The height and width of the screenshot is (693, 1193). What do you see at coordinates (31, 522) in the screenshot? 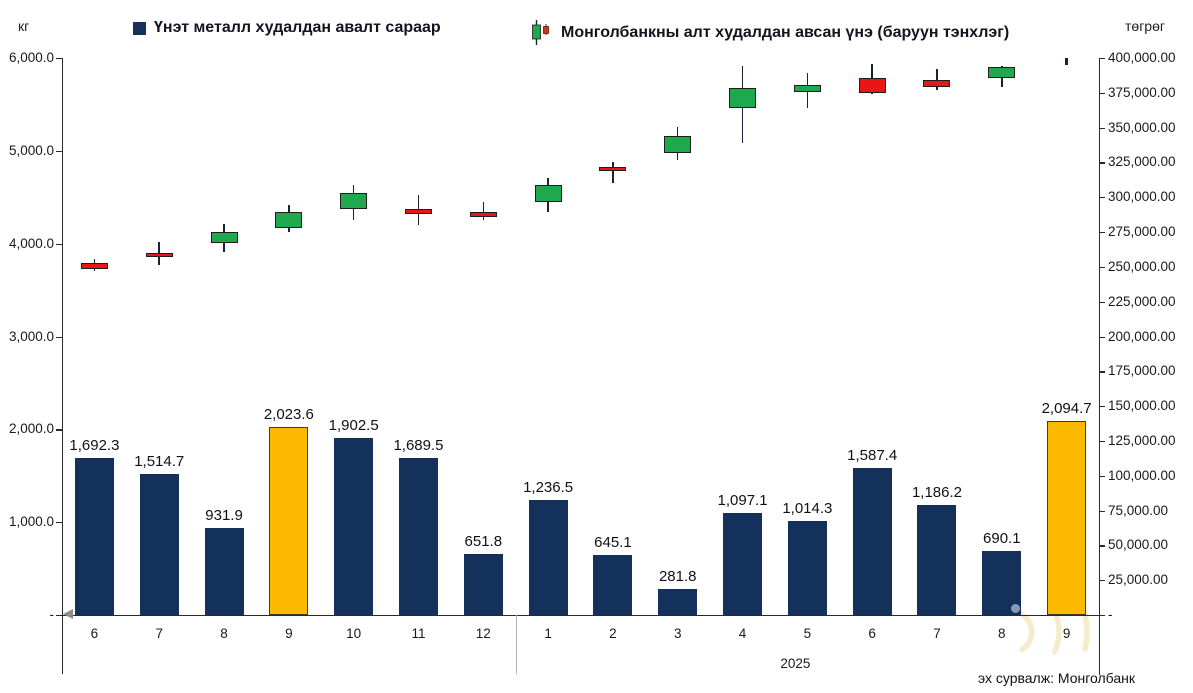
I see `left-axis-tick-label: 1,000.0` at bounding box center [31, 522].